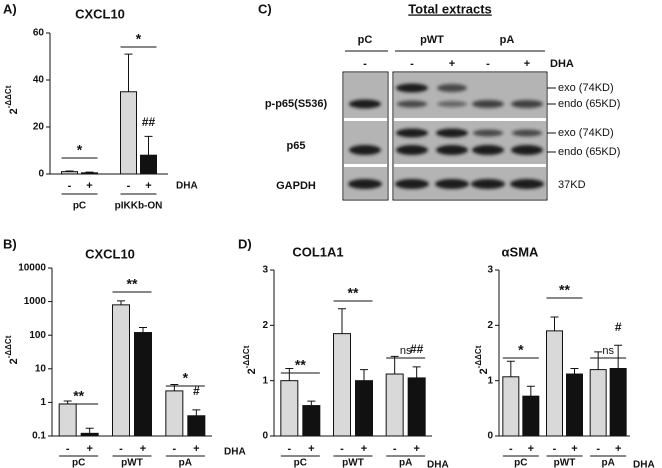 This screenshot has width=662, height=468. What do you see at coordinates (450, 8) in the screenshot?
I see `blot-title: Total extracts` at bounding box center [450, 8].